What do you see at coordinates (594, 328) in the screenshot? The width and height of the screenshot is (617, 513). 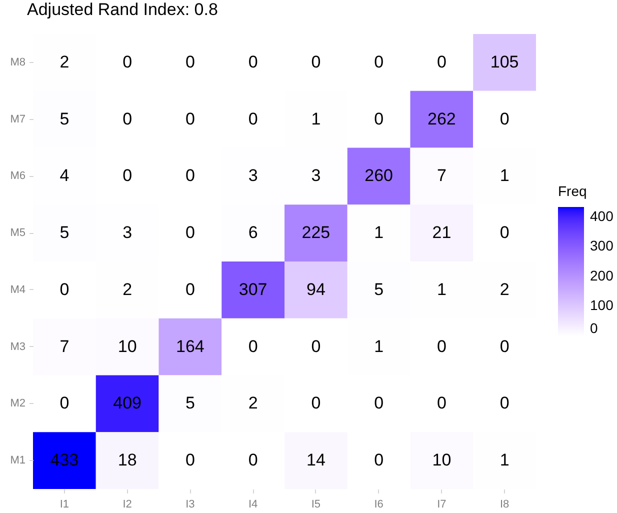 I see `color-bar-label: 0` at bounding box center [594, 328].